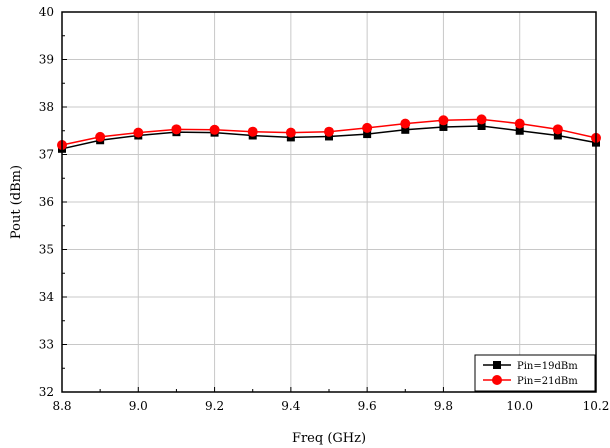 This screenshot has width=610, height=448. I want to click on y-tick-labels: 32 33 34 35 36 37 38 39 40, so click(47, 202).